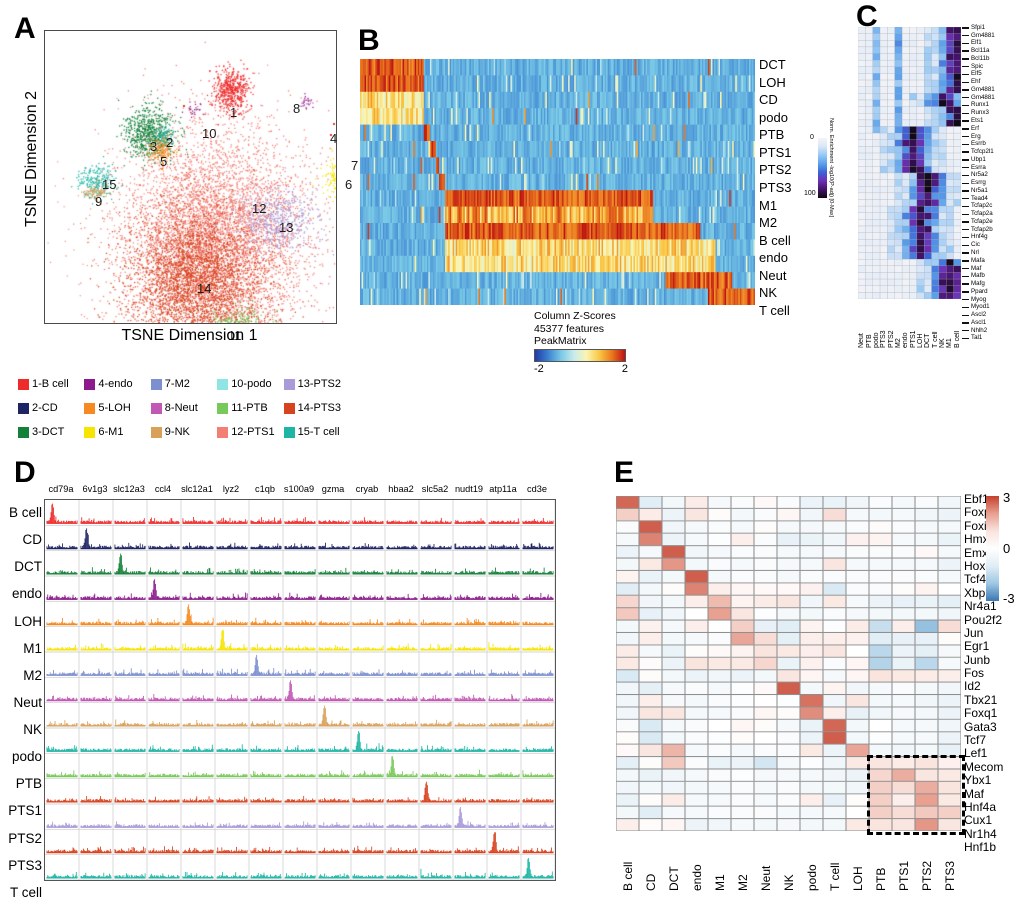  I want to click on panel-e-col-label: LOH, so click(857, 878).